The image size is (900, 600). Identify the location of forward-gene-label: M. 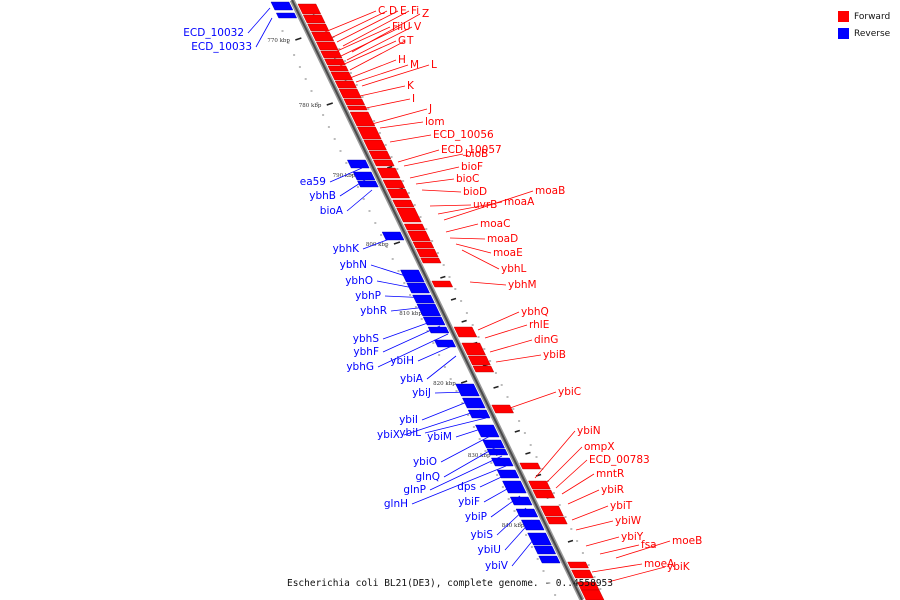
(414, 65).